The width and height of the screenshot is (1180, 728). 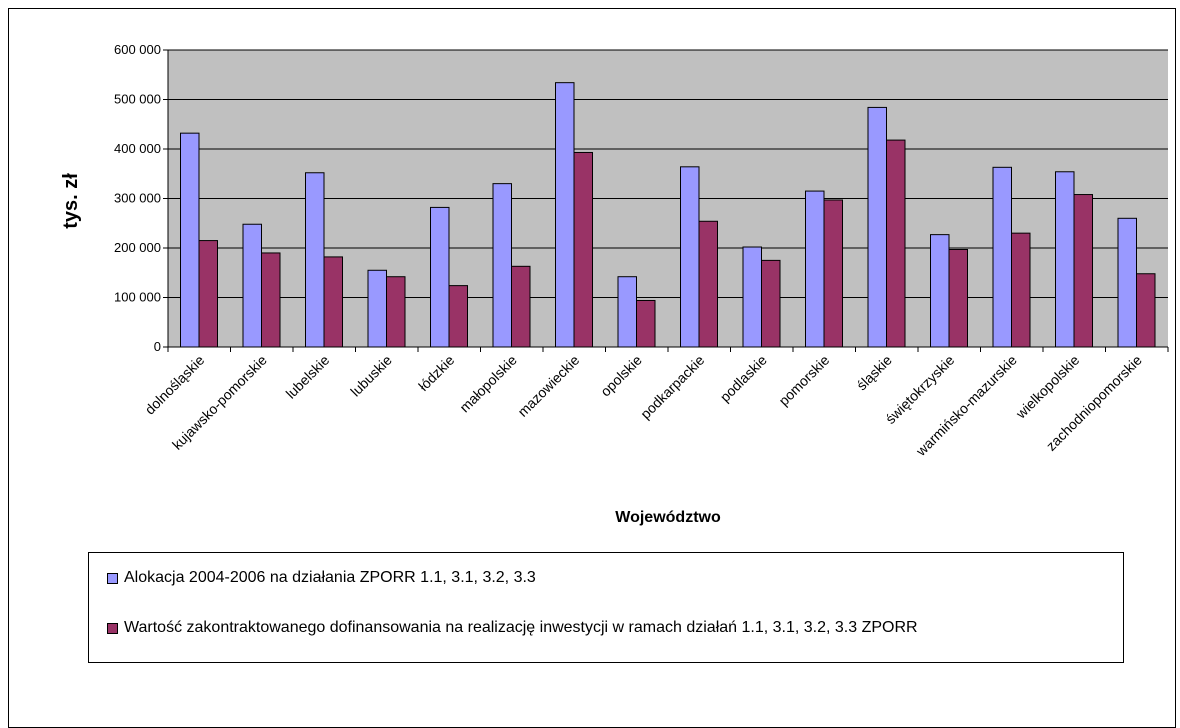 What do you see at coordinates (833, 273) in the screenshot?
I see `bar-2-pomorskie` at bounding box center [833, 273].